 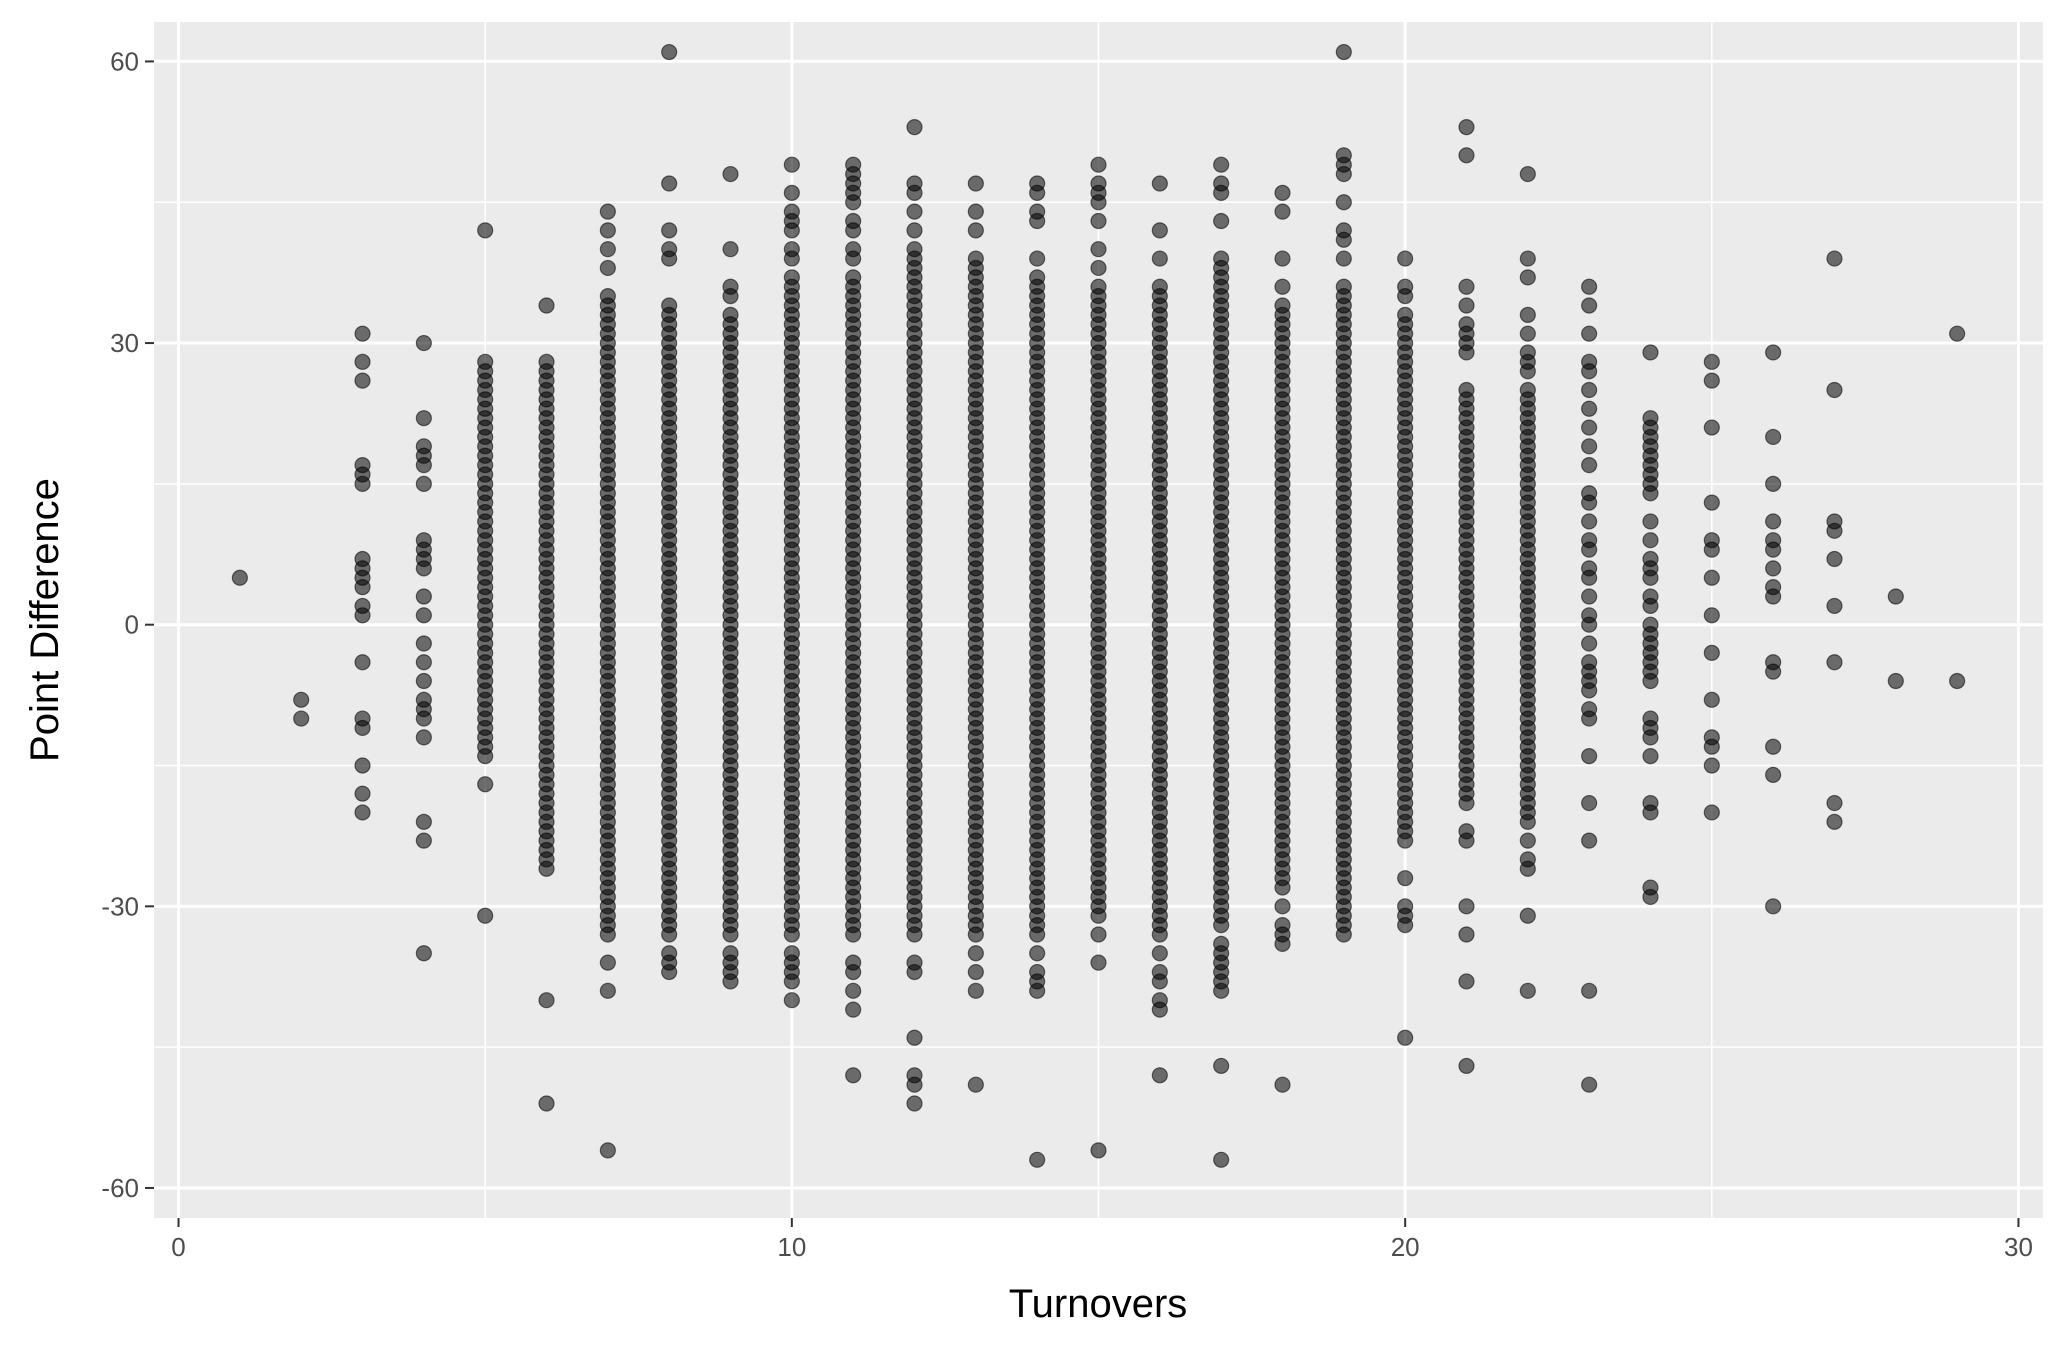 What do you see at coordinates (791, 1247) in the screenshot?
I see `x-tick-label: 10` at bounding box center [791, 1247].